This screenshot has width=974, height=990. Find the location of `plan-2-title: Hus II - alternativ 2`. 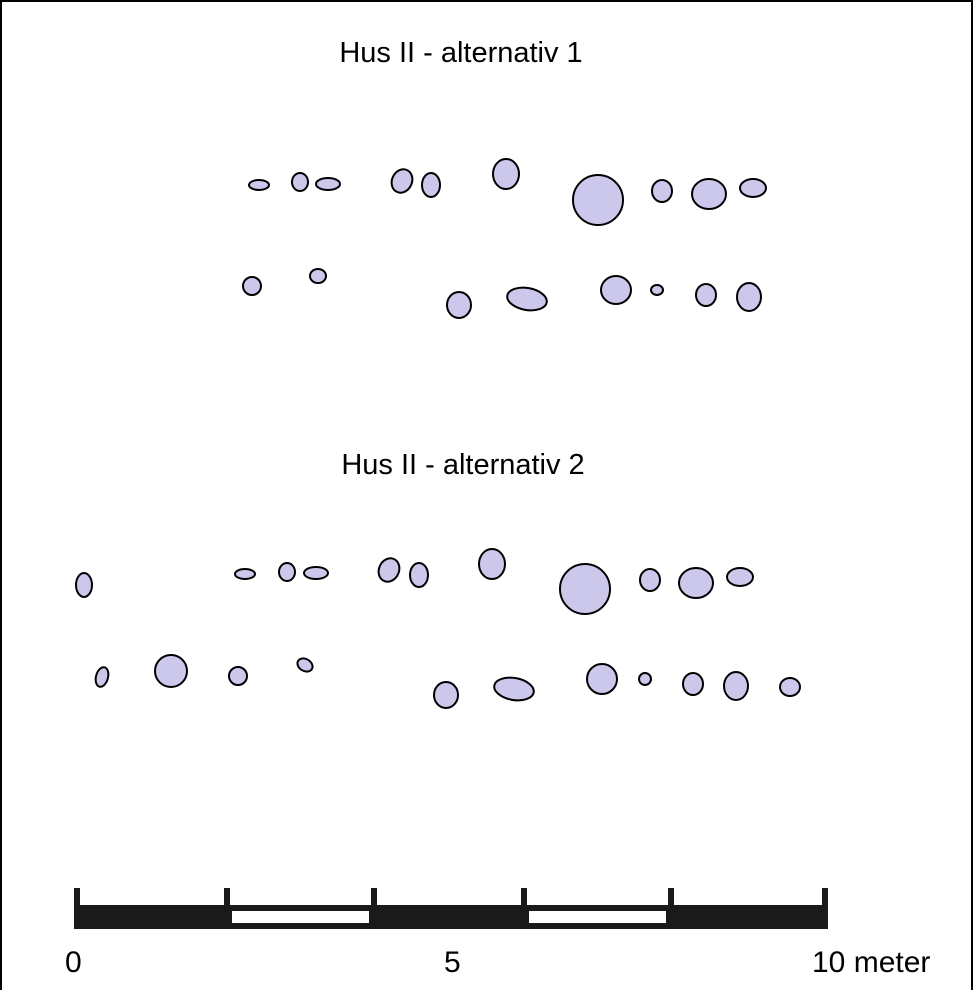

plan-2-title: Hus II - alternativ 2 is located at coordinates (462, 465).